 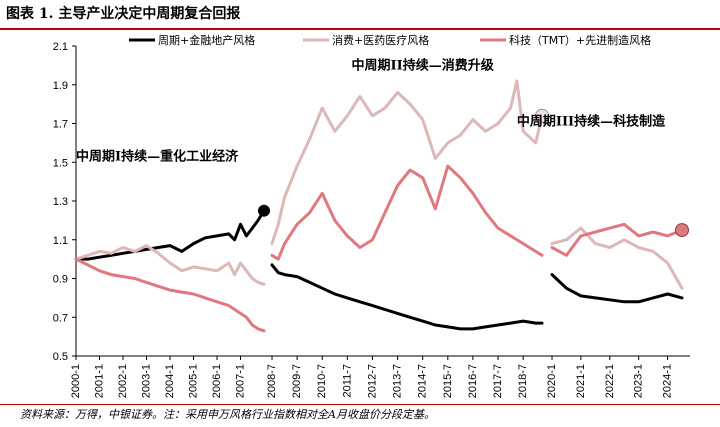 What do you see at coordinates (610, 381) in the screenshot?
I see `x-tick-label: 2022-1` at bounding box center [610, 381].